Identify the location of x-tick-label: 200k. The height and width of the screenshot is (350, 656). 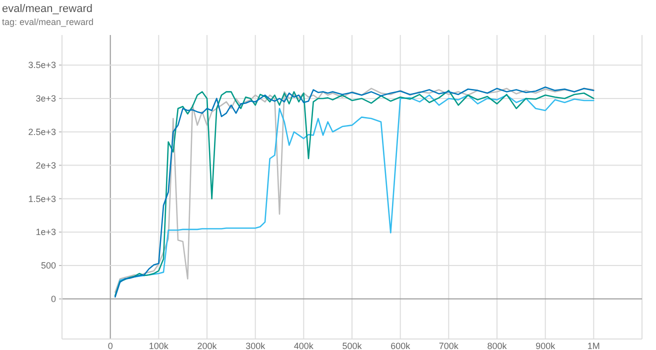
(207, 345).